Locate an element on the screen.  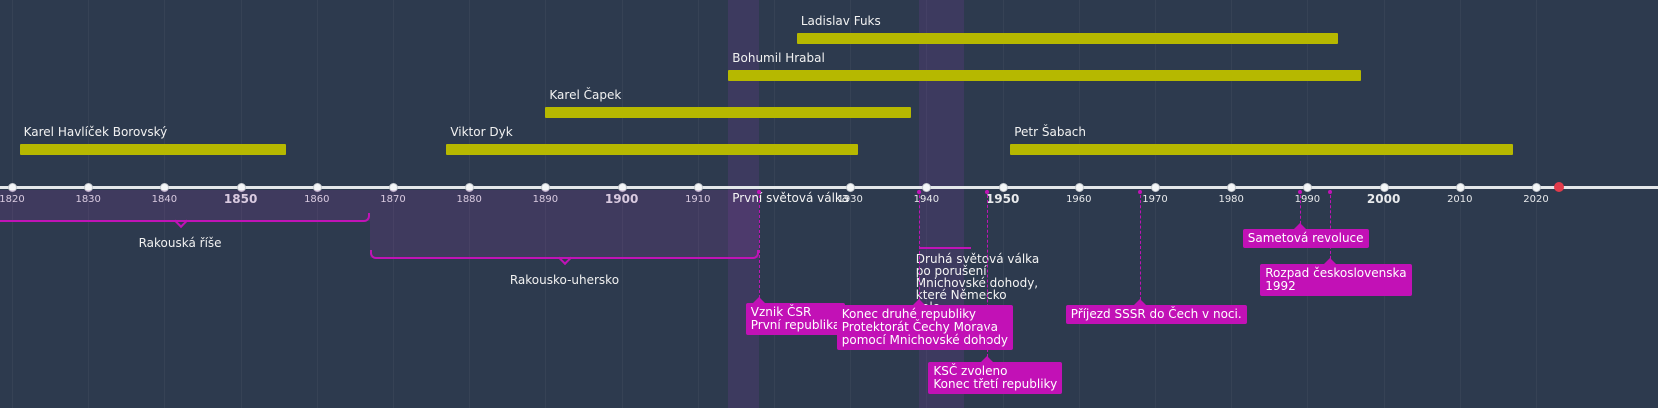
axis-tick-label: 1930 is located at coordinates (850, 199).